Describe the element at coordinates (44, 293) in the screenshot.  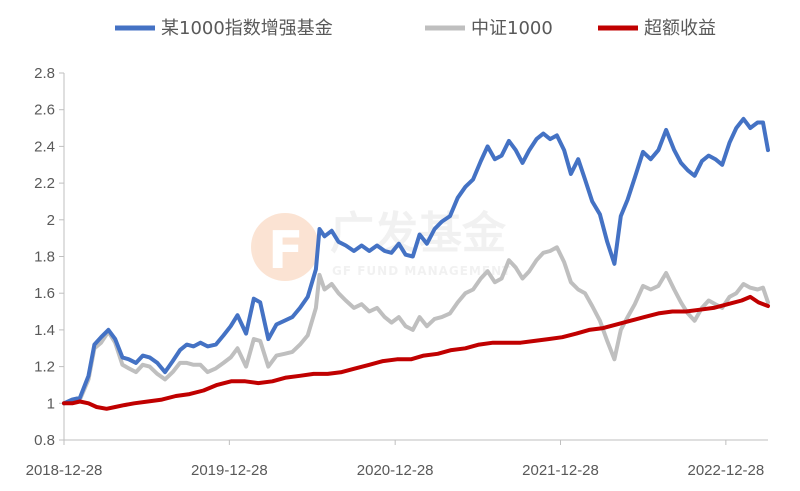
I see `y-tick-label: 1.6` at that location.